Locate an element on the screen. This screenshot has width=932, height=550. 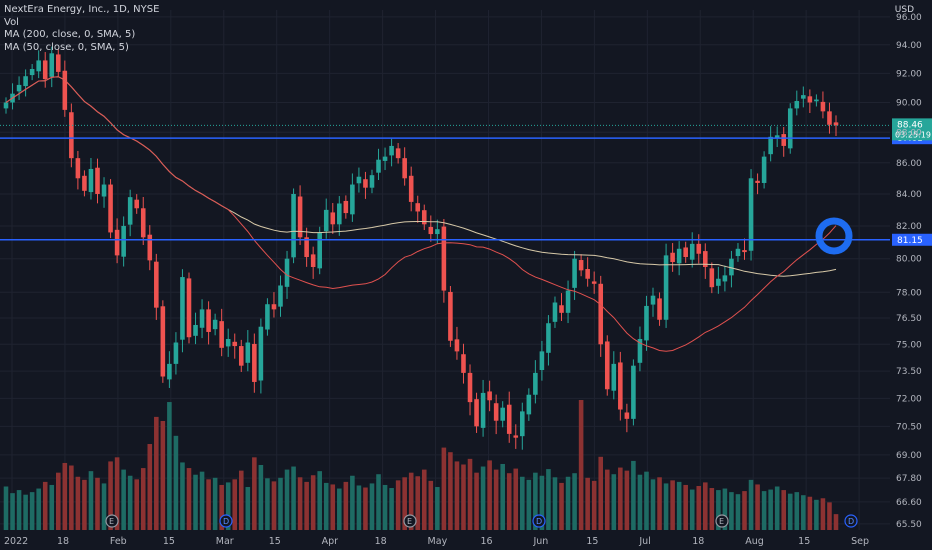
price-badge is located at coordinates (912, 239).